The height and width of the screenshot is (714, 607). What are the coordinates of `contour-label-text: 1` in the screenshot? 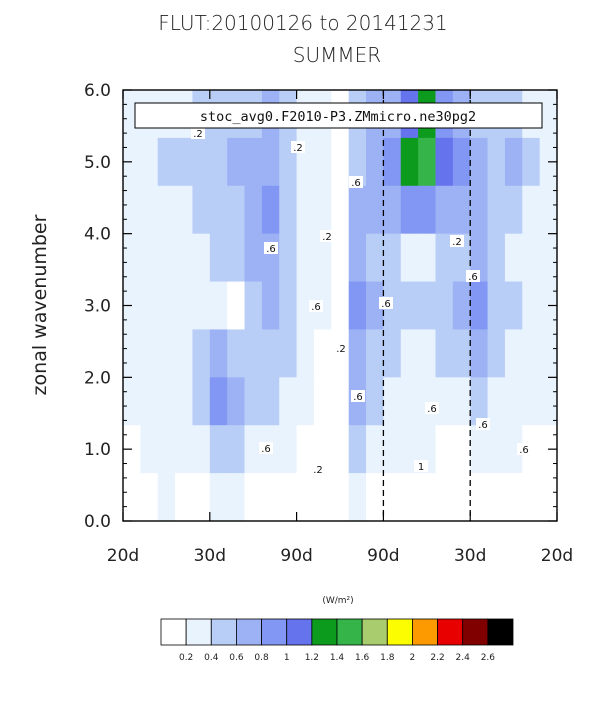 It's located at (421, 467).